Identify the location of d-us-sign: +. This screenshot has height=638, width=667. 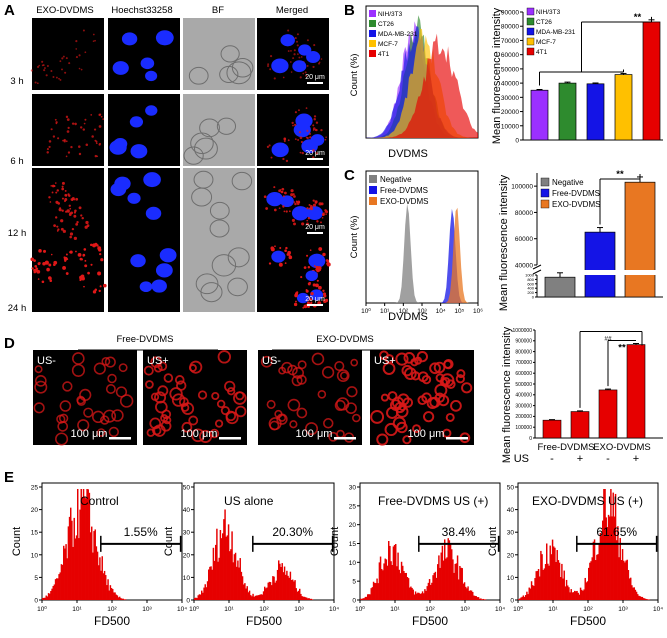
(636, 459).